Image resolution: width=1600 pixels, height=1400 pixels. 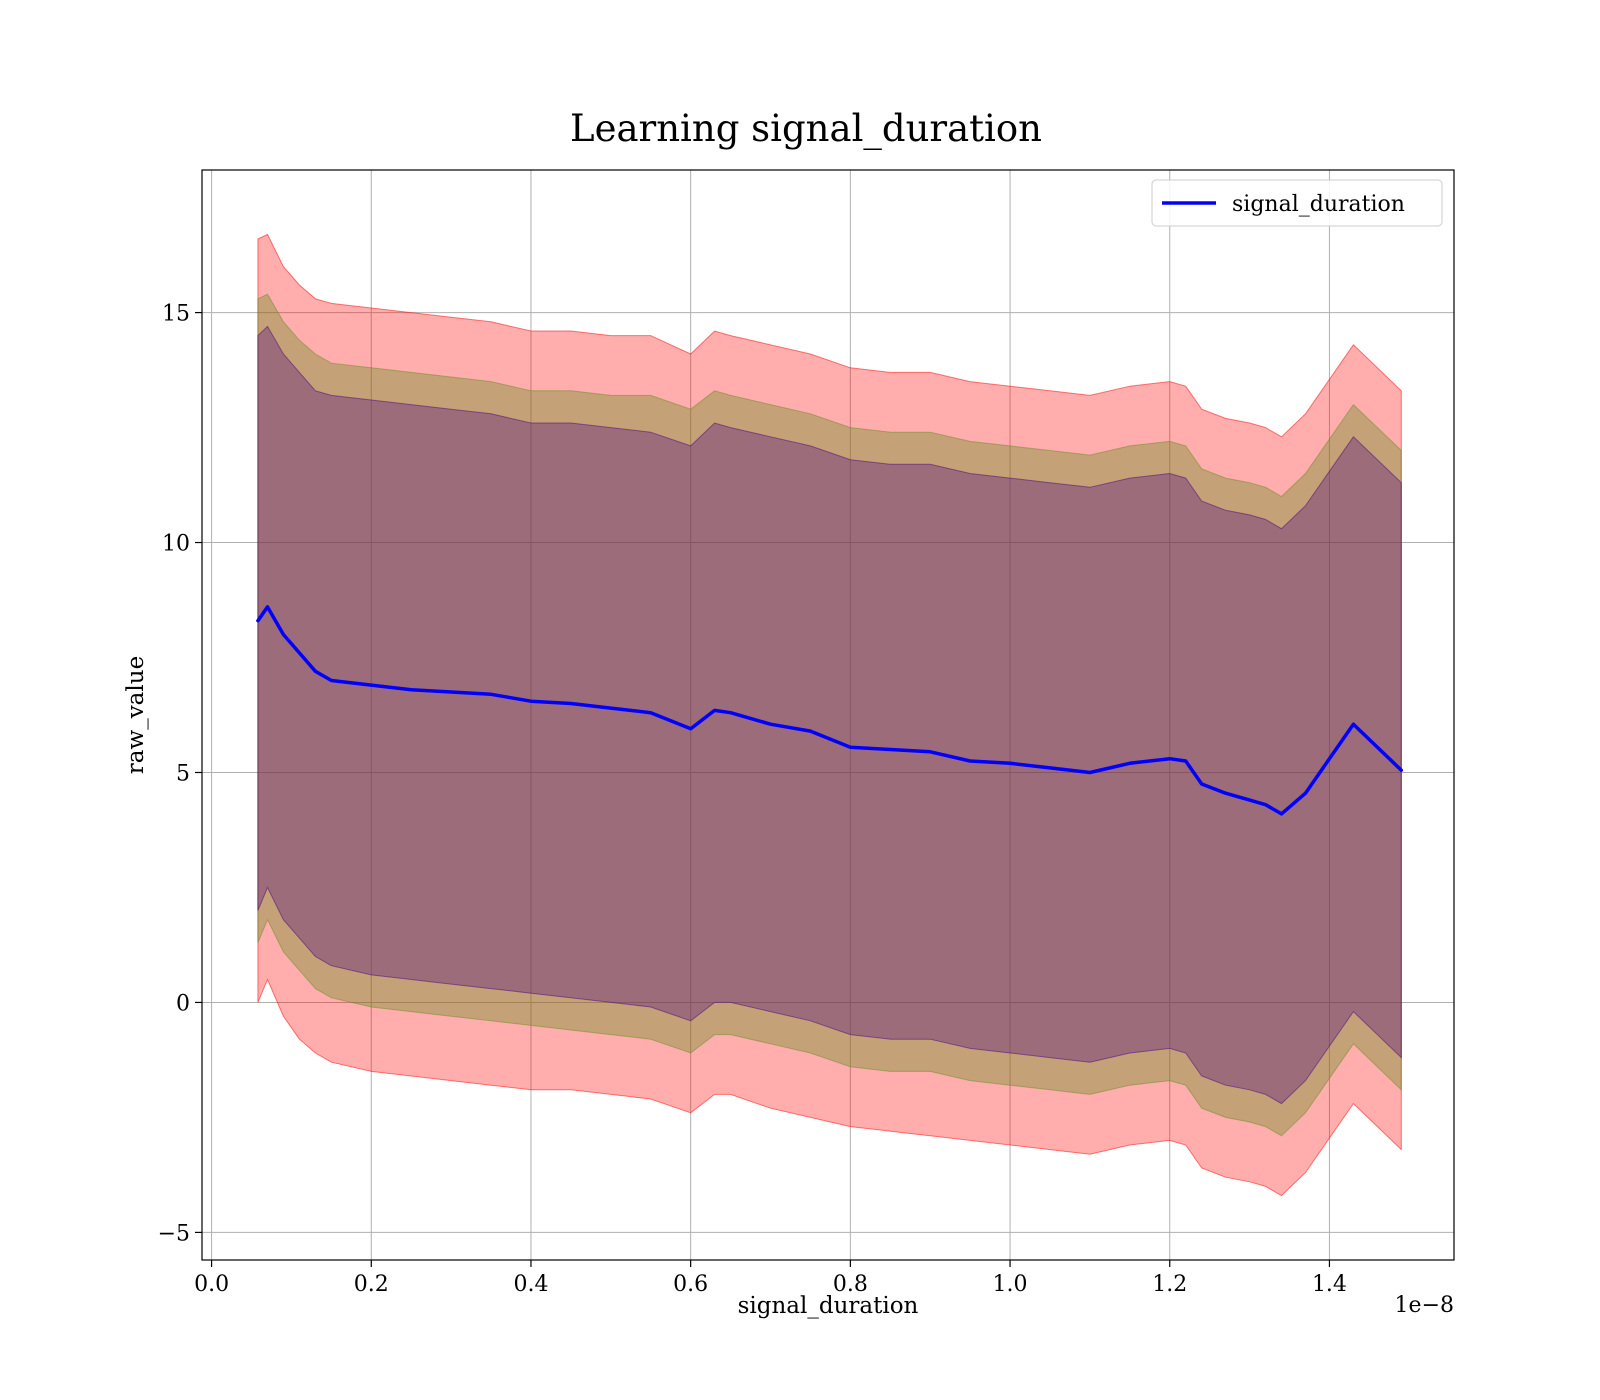 I want to click on y-tick-label: 15, so click(x=176, y=314).